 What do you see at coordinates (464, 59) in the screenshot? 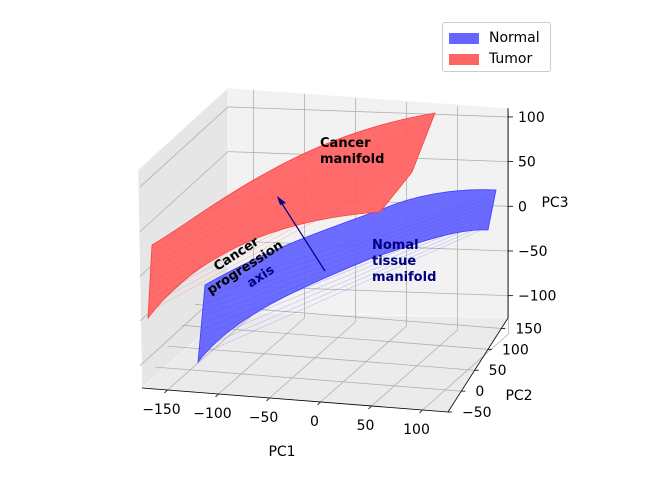
I see `legend-swatch-tumor` at bounding box center [464, 59].